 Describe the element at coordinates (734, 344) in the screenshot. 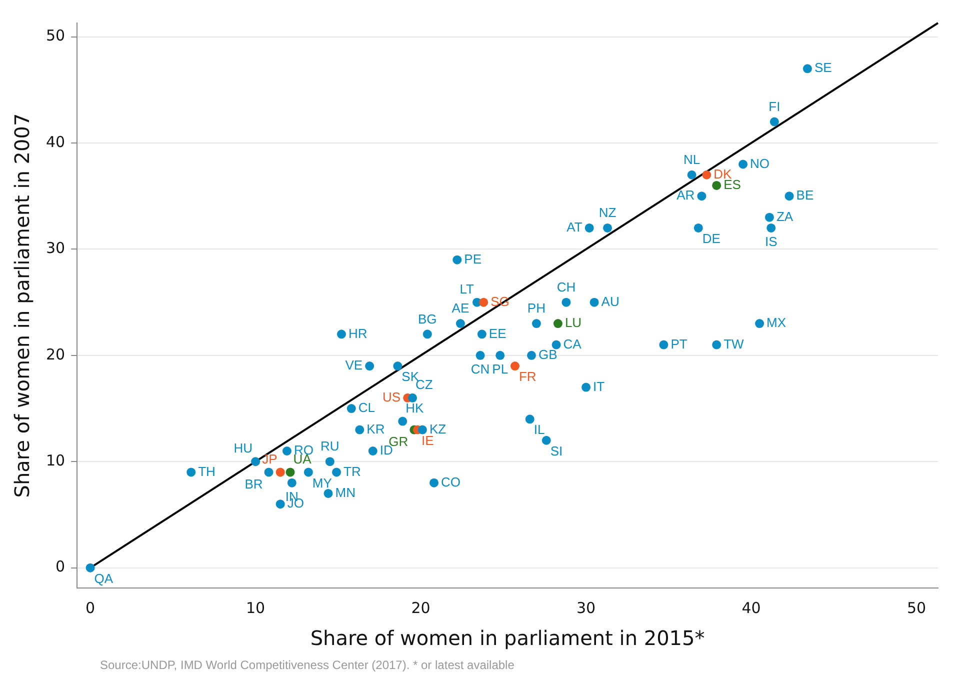

I see `data-label: TW` at that location.